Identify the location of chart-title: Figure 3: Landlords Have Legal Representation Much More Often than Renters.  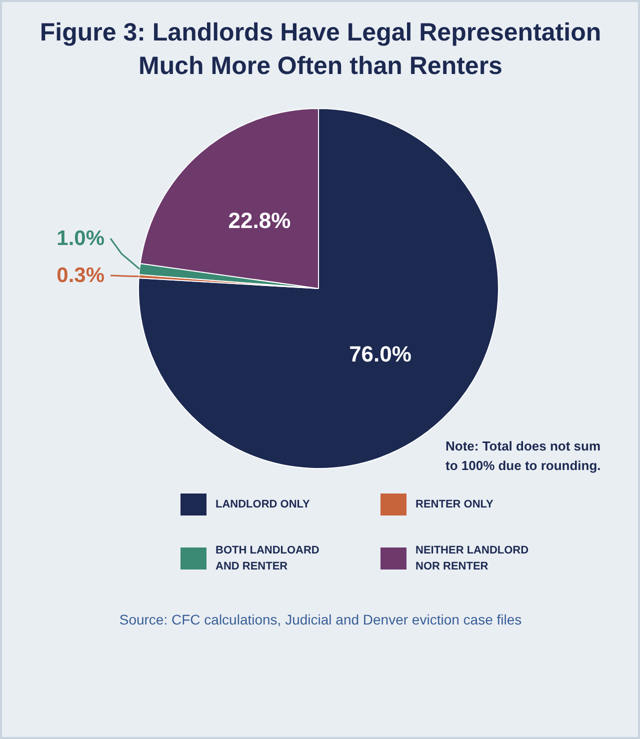
(321, 49).